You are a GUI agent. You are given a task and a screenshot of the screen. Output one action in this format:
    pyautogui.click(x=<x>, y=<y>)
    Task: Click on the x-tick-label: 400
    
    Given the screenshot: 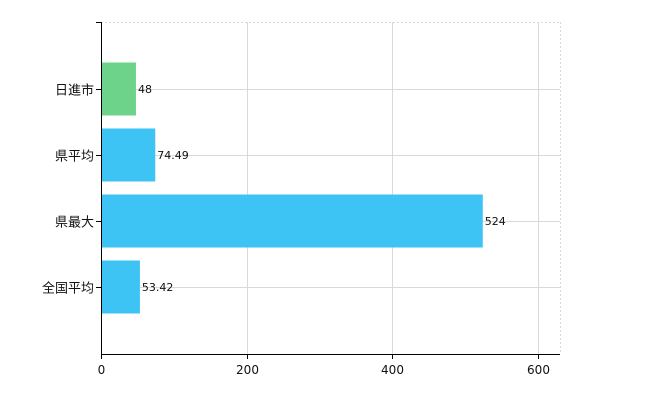 What is the action you would take?
    pyautogui.click(x=392, y=370)
    